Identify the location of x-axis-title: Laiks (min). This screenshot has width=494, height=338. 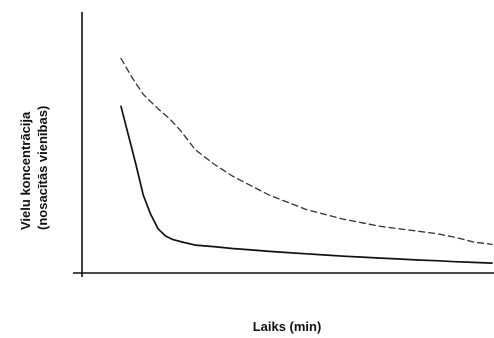
(287, 326).